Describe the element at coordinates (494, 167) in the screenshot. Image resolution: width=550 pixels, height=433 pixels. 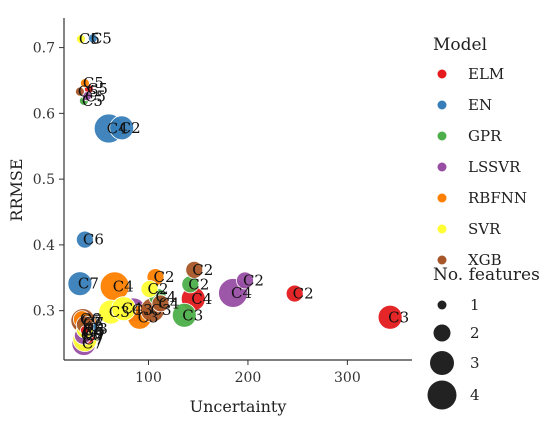
I see `legend-entry: LSSVR` at that location.